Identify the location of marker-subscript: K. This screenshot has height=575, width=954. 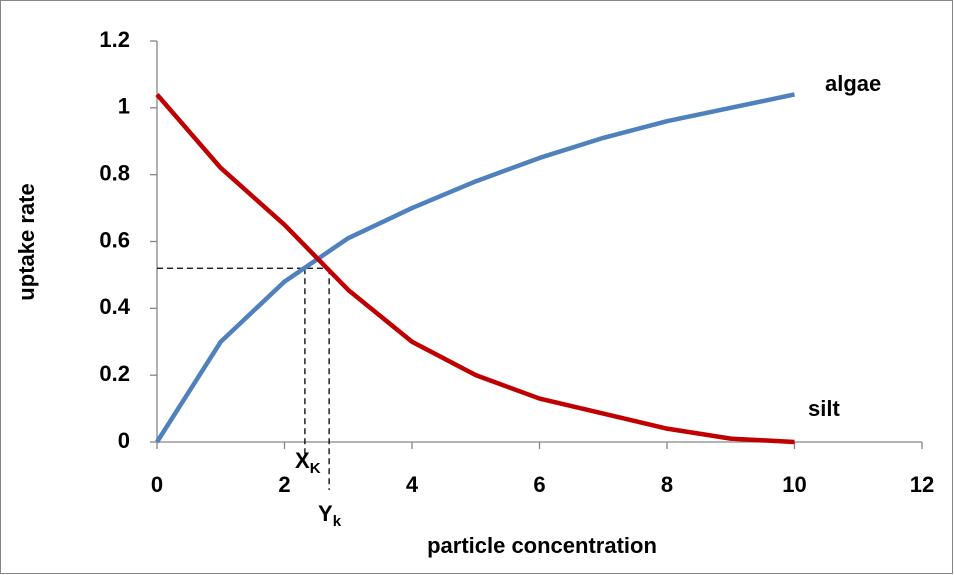
(315, 468).